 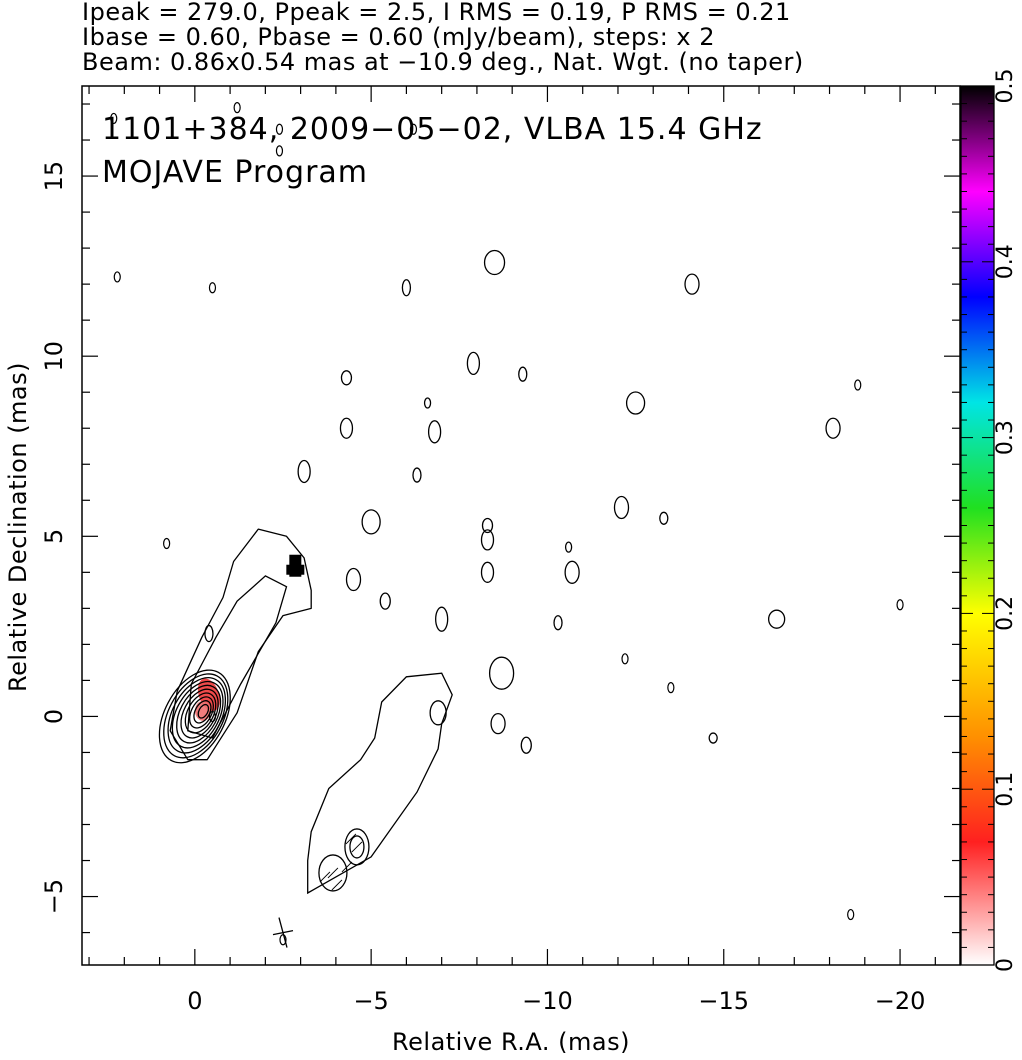 I want to click on x-tick-label: −15, so click(x=723, y=1001).